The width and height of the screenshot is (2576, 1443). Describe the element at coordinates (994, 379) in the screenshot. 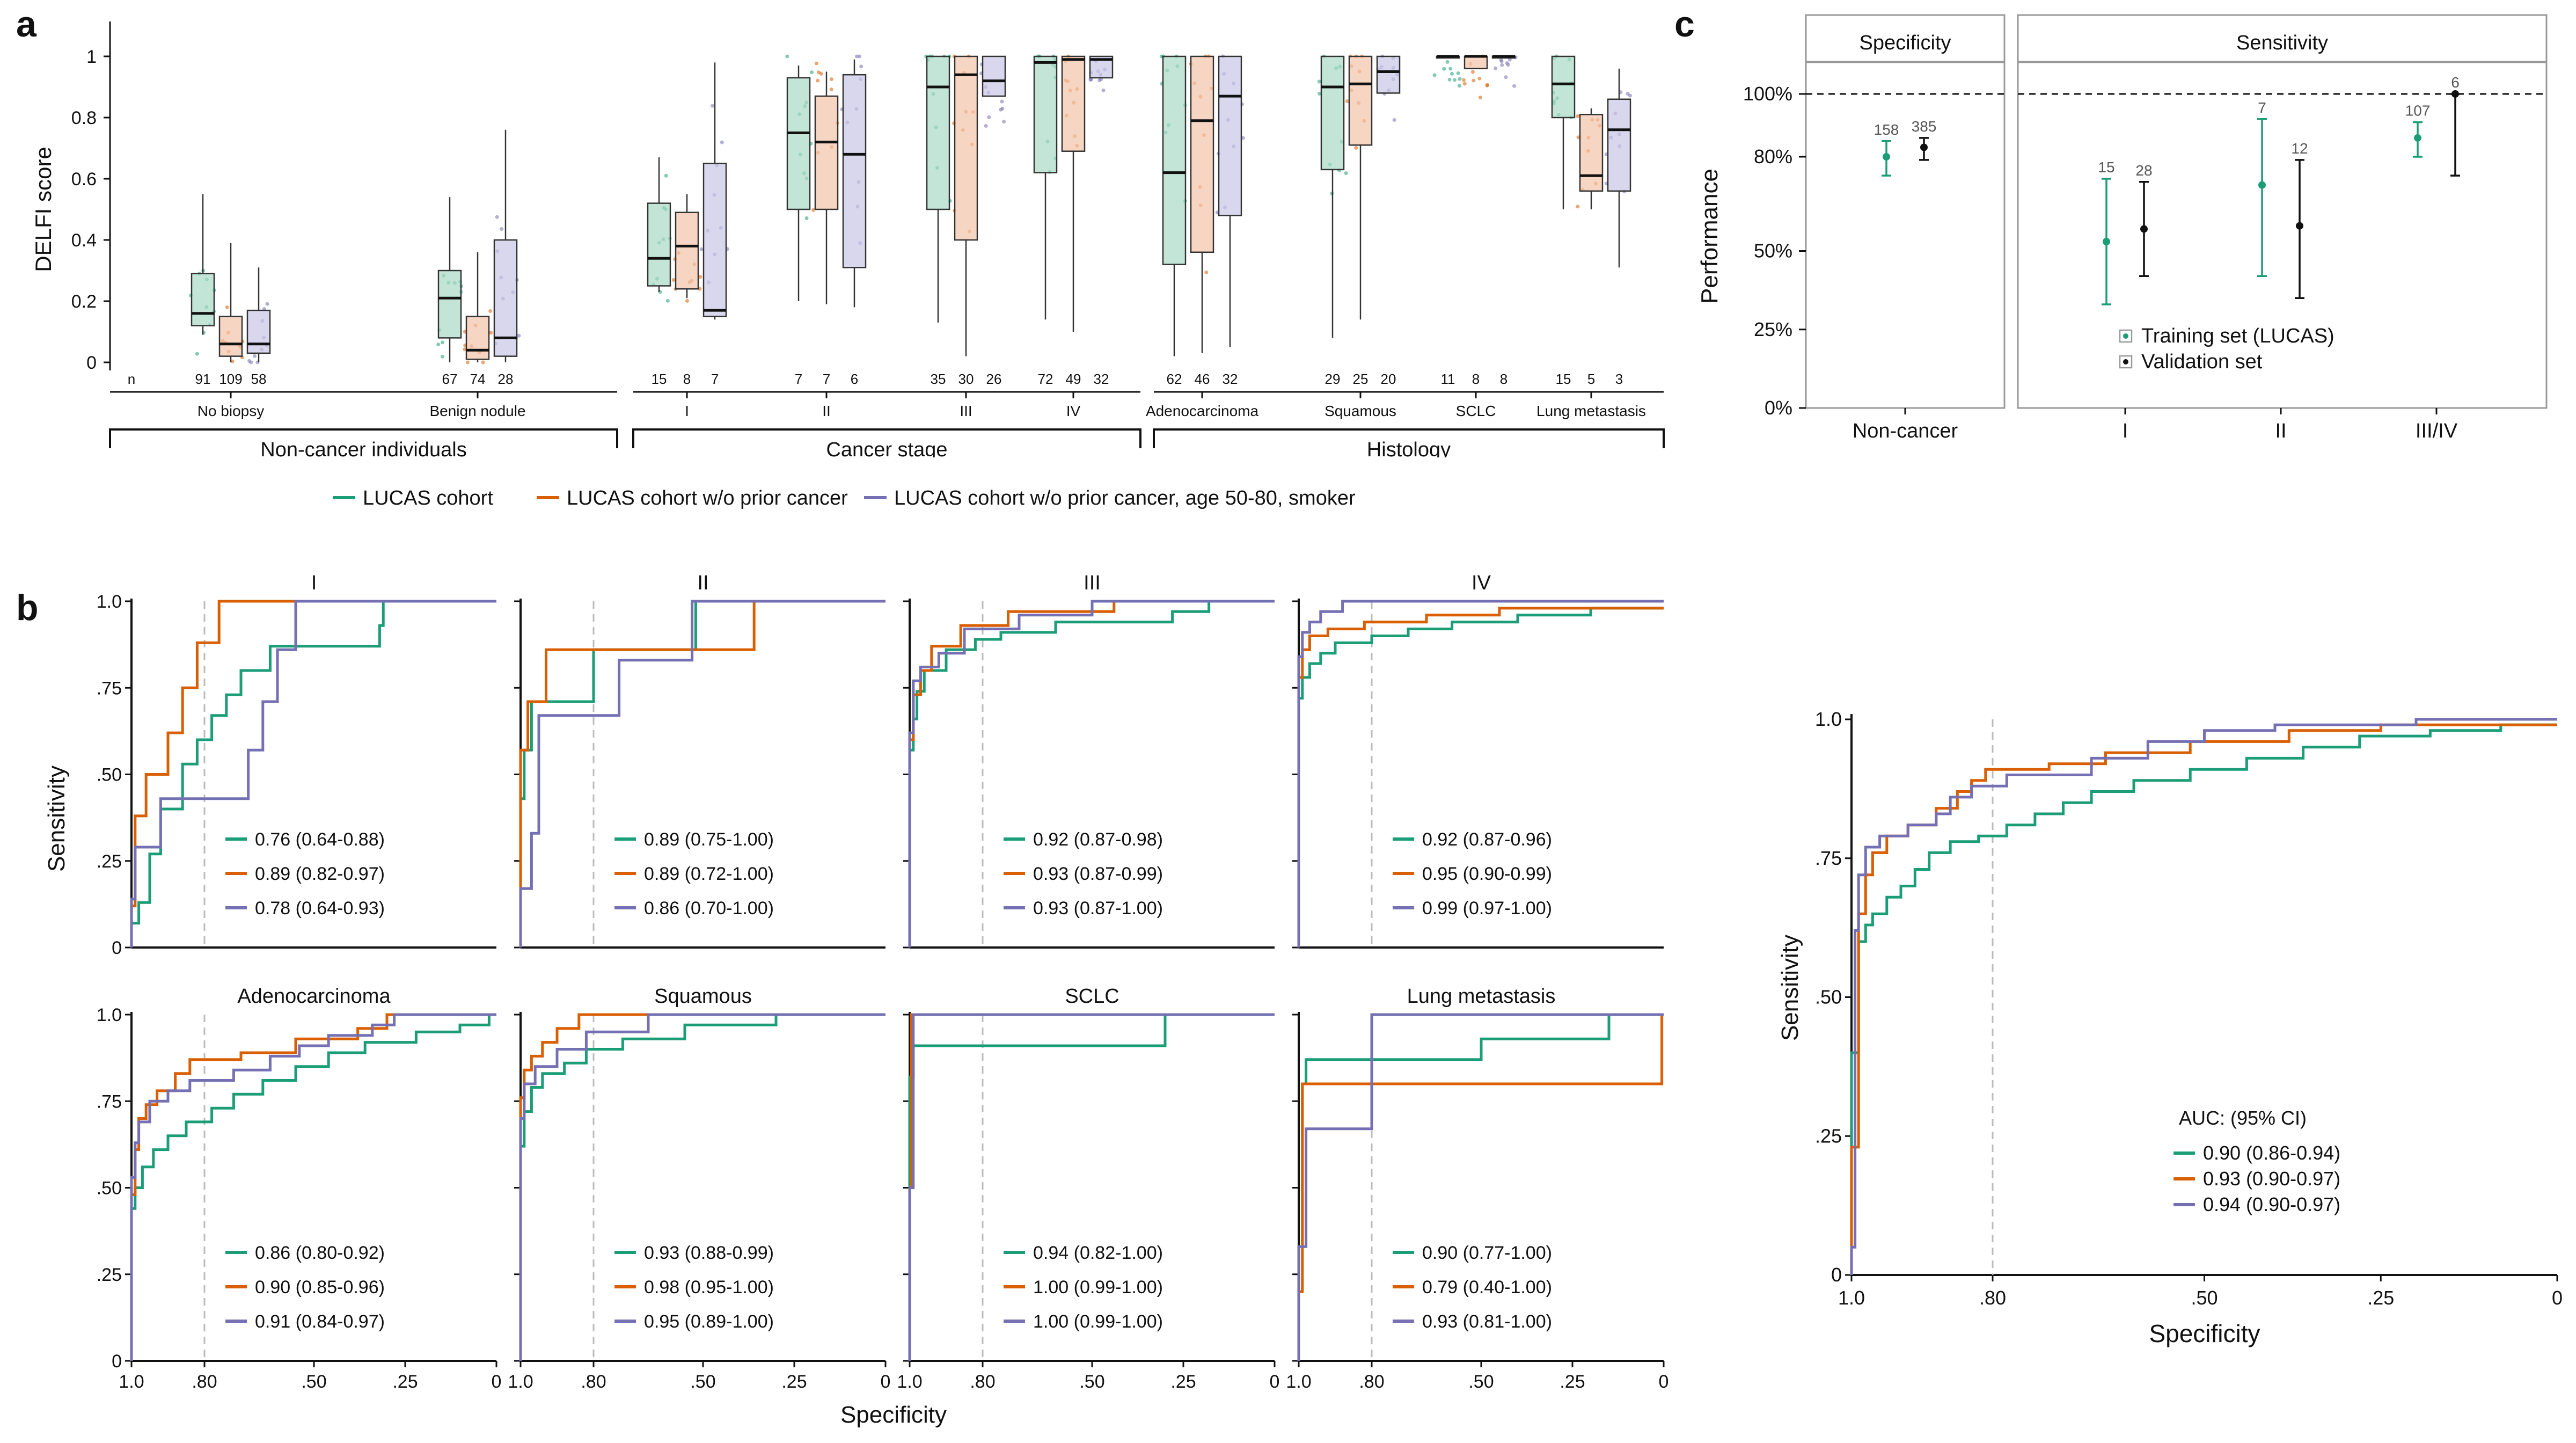

I see `n-count-label: 26` at that location.